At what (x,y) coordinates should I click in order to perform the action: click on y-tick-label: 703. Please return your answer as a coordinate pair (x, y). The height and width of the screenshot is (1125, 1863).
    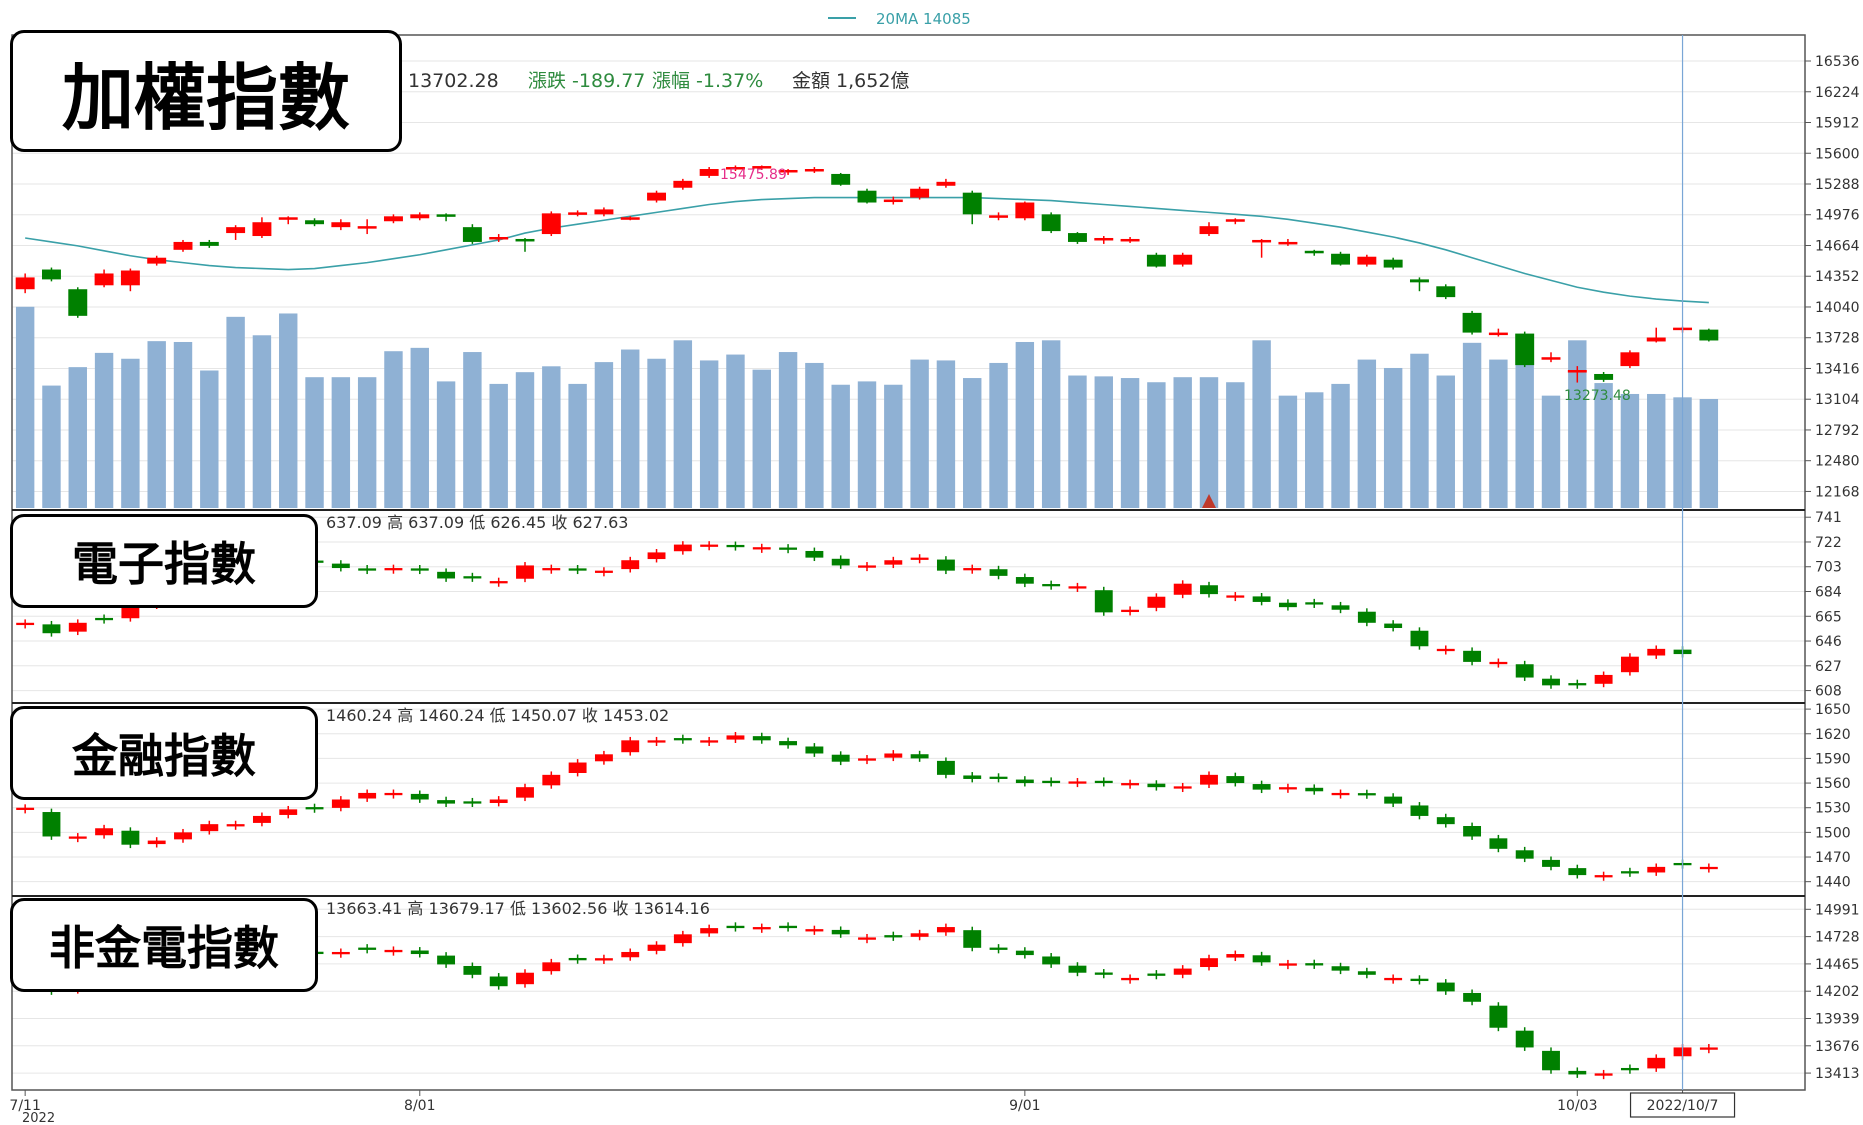
    Looking at the image, I should click on (1828, 568).